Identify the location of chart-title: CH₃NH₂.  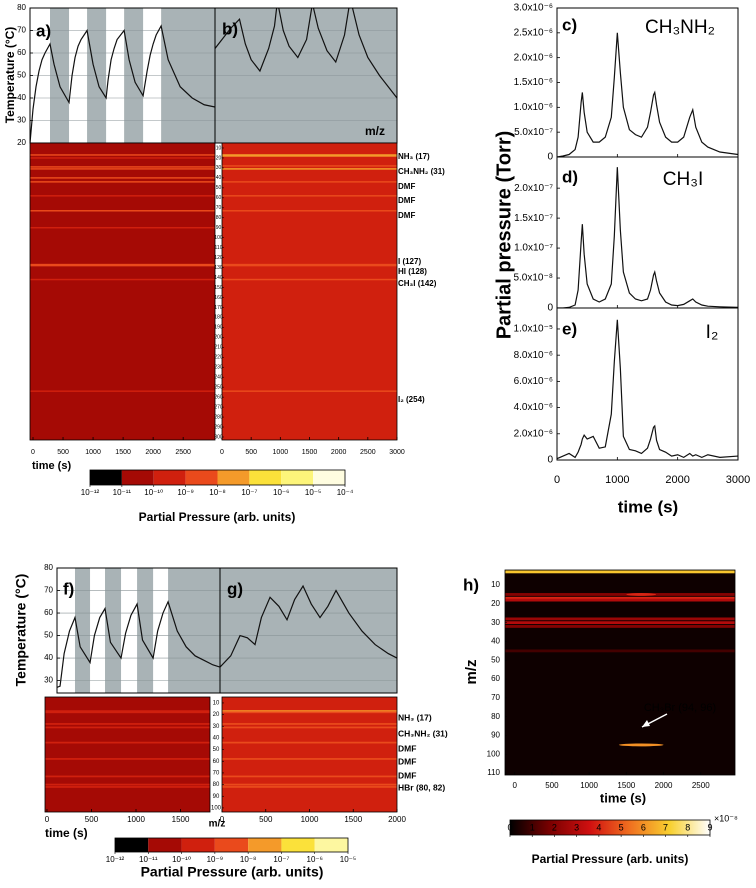
(680, 27).